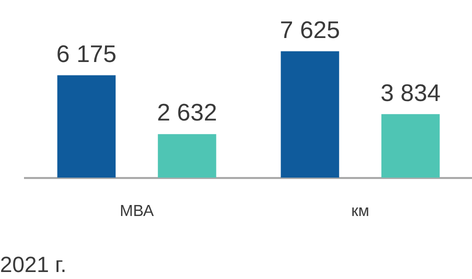  What do you see at coordinates (137, 211) in the screenshot?
I see `x-tick-label: МВА` at bounding box center [137, 211].